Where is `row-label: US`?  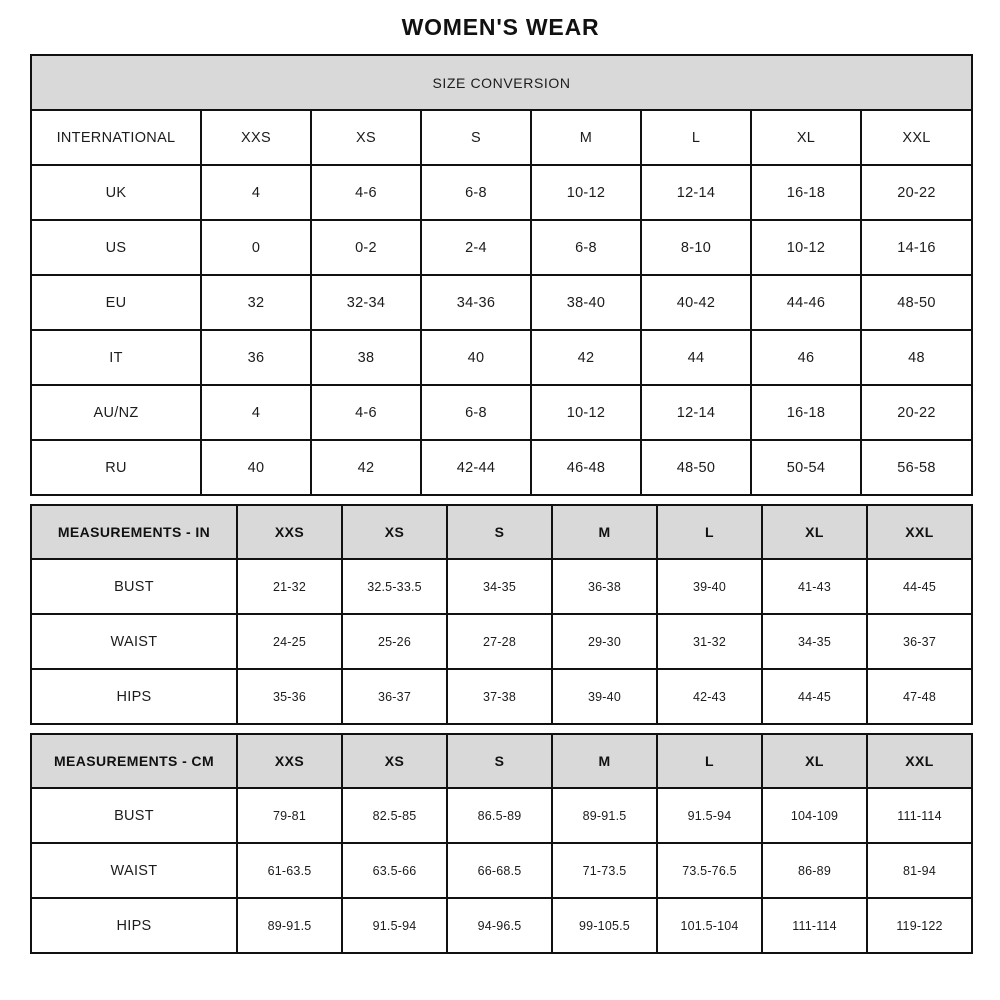
row-label: US is located at coordinates (116, 247).